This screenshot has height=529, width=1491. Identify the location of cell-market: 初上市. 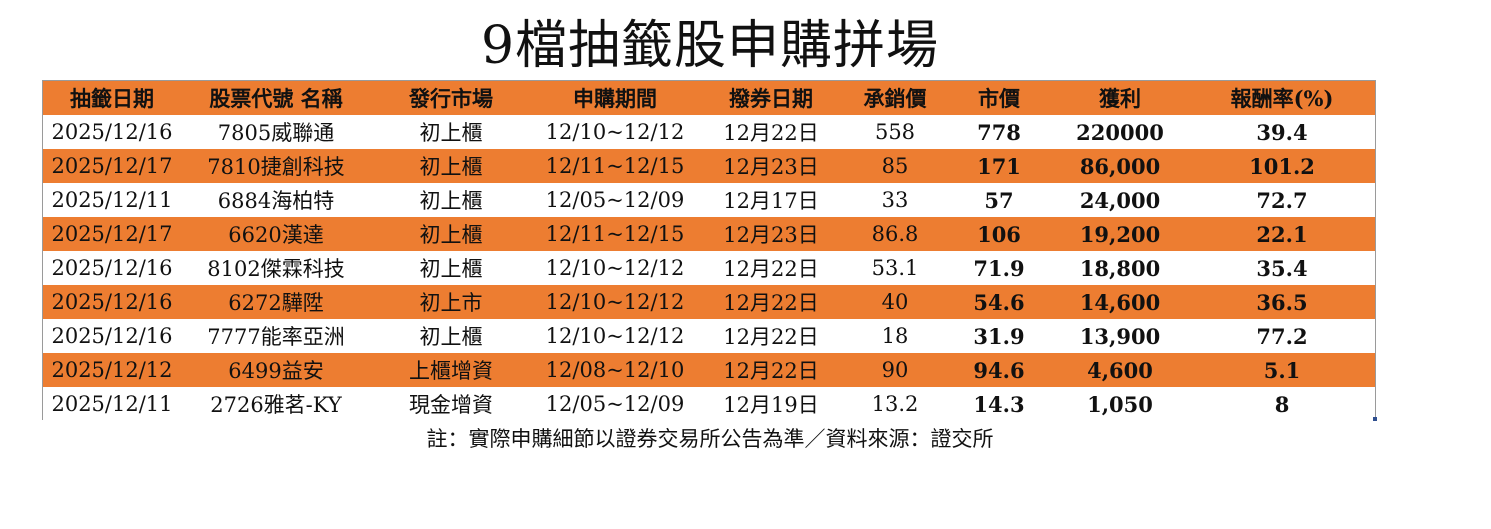
(451, 303).